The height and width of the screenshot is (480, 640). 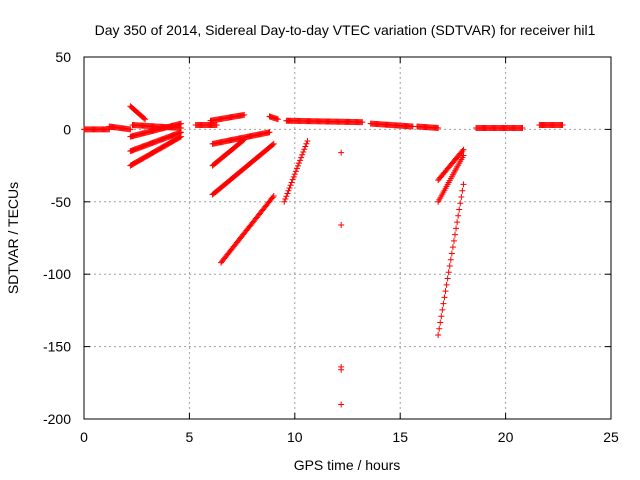 I want to click on x-axis-label: GPS time / hours, so click(x=347, y=465).